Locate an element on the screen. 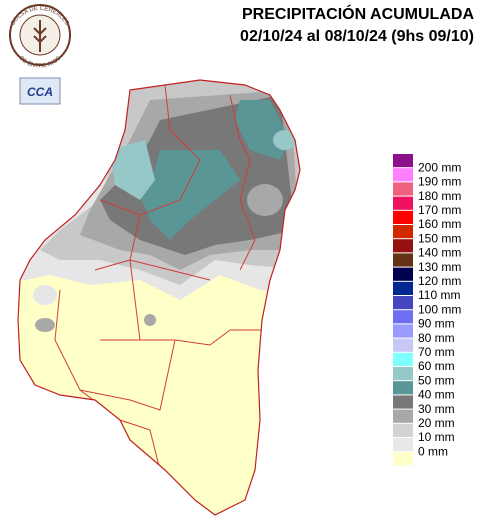  legend-label: 110 mm is located at coordinates (439, 295).